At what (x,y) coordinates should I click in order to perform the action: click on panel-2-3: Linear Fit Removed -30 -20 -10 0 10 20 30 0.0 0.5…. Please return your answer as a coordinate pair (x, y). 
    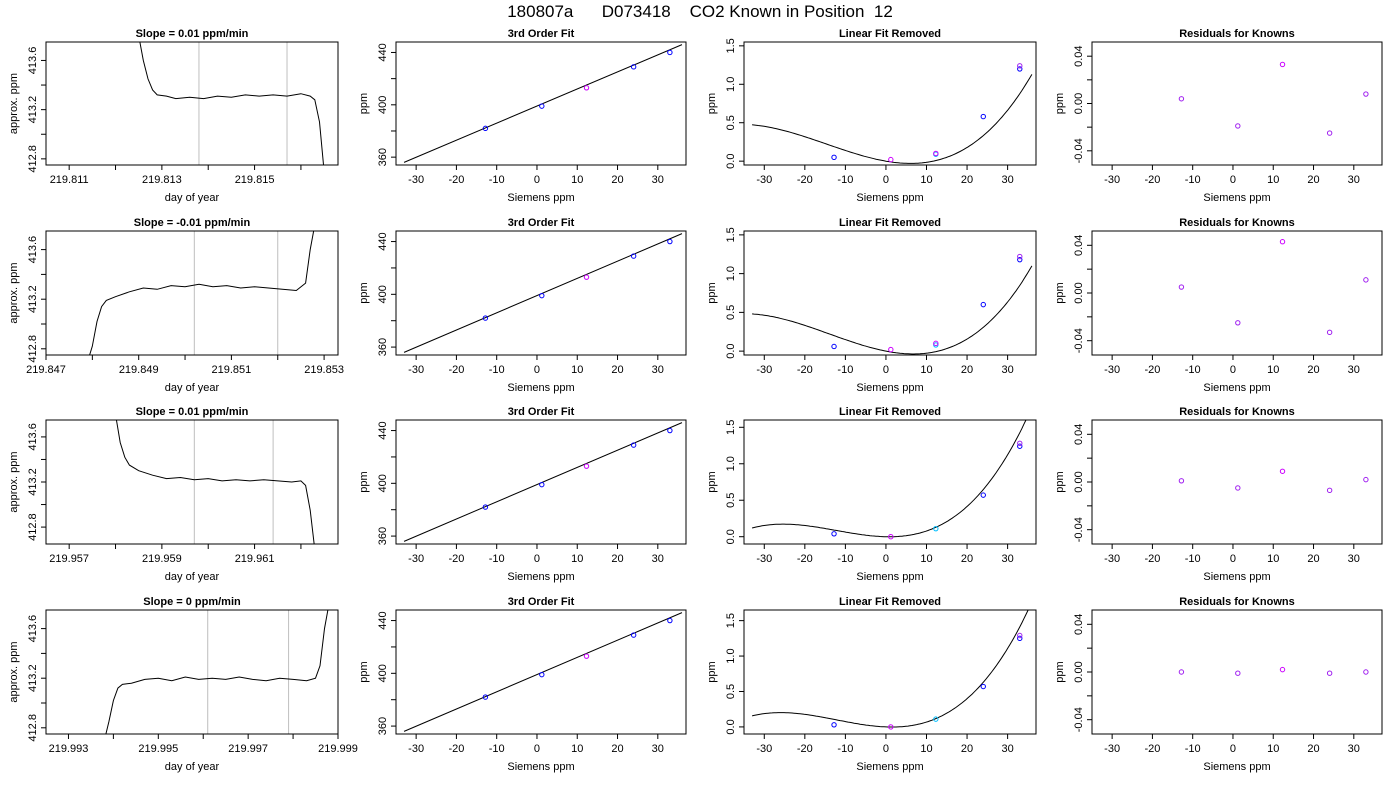
    Looking at the image, I should click on (871, 305).